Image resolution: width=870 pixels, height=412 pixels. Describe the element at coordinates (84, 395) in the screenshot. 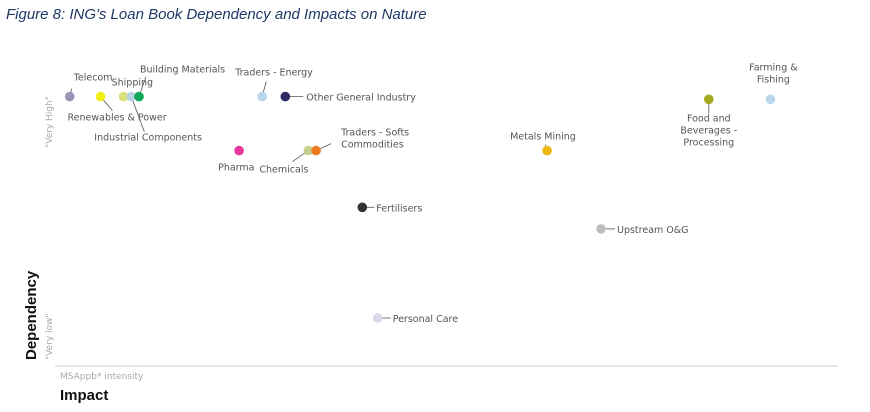

I see `x-axis-label: Impact` at that location.